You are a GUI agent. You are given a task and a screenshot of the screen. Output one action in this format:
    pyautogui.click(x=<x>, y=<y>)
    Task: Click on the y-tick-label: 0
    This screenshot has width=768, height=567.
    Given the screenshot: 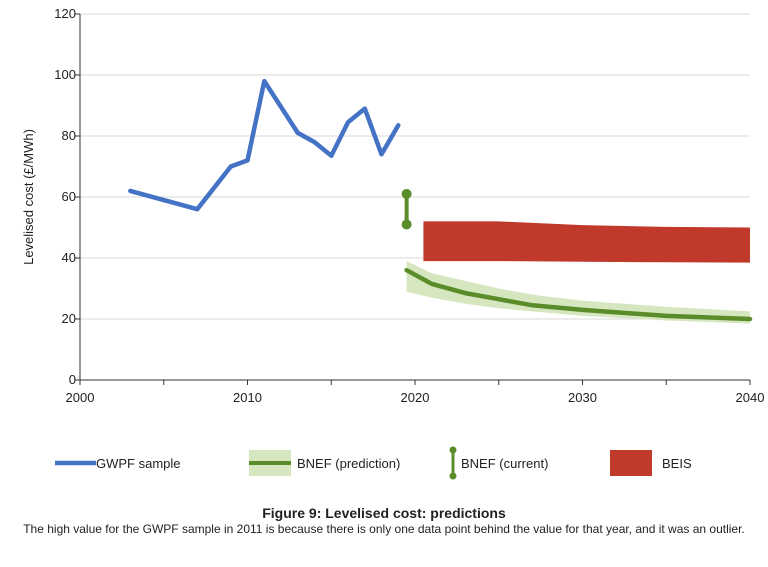 What is the action you would take?
    pyautogui.click(x=72, y=379)
    